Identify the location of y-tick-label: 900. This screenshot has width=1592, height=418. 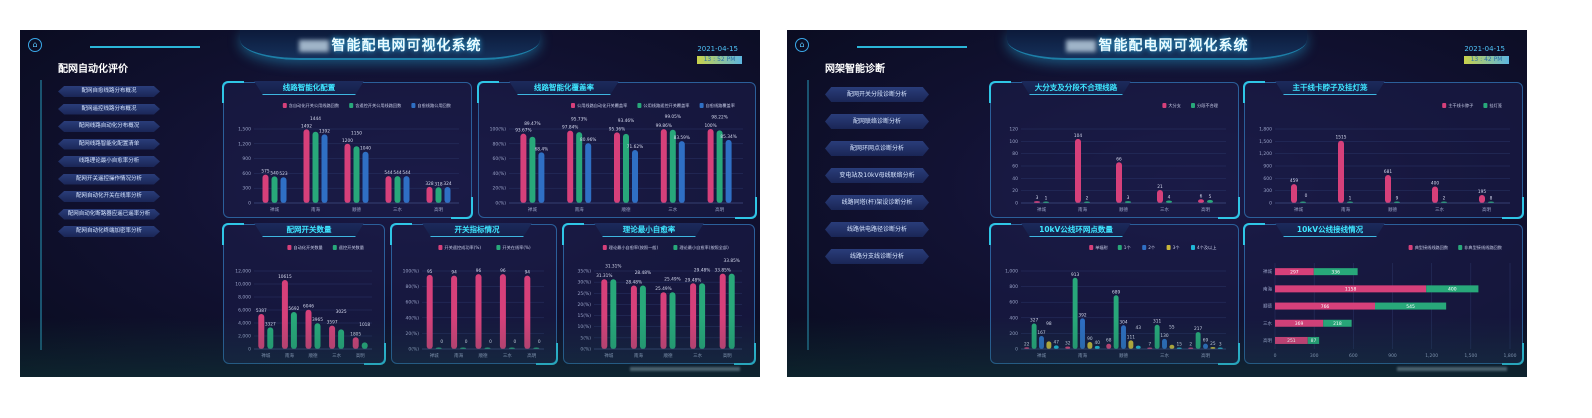
(1267, 167).